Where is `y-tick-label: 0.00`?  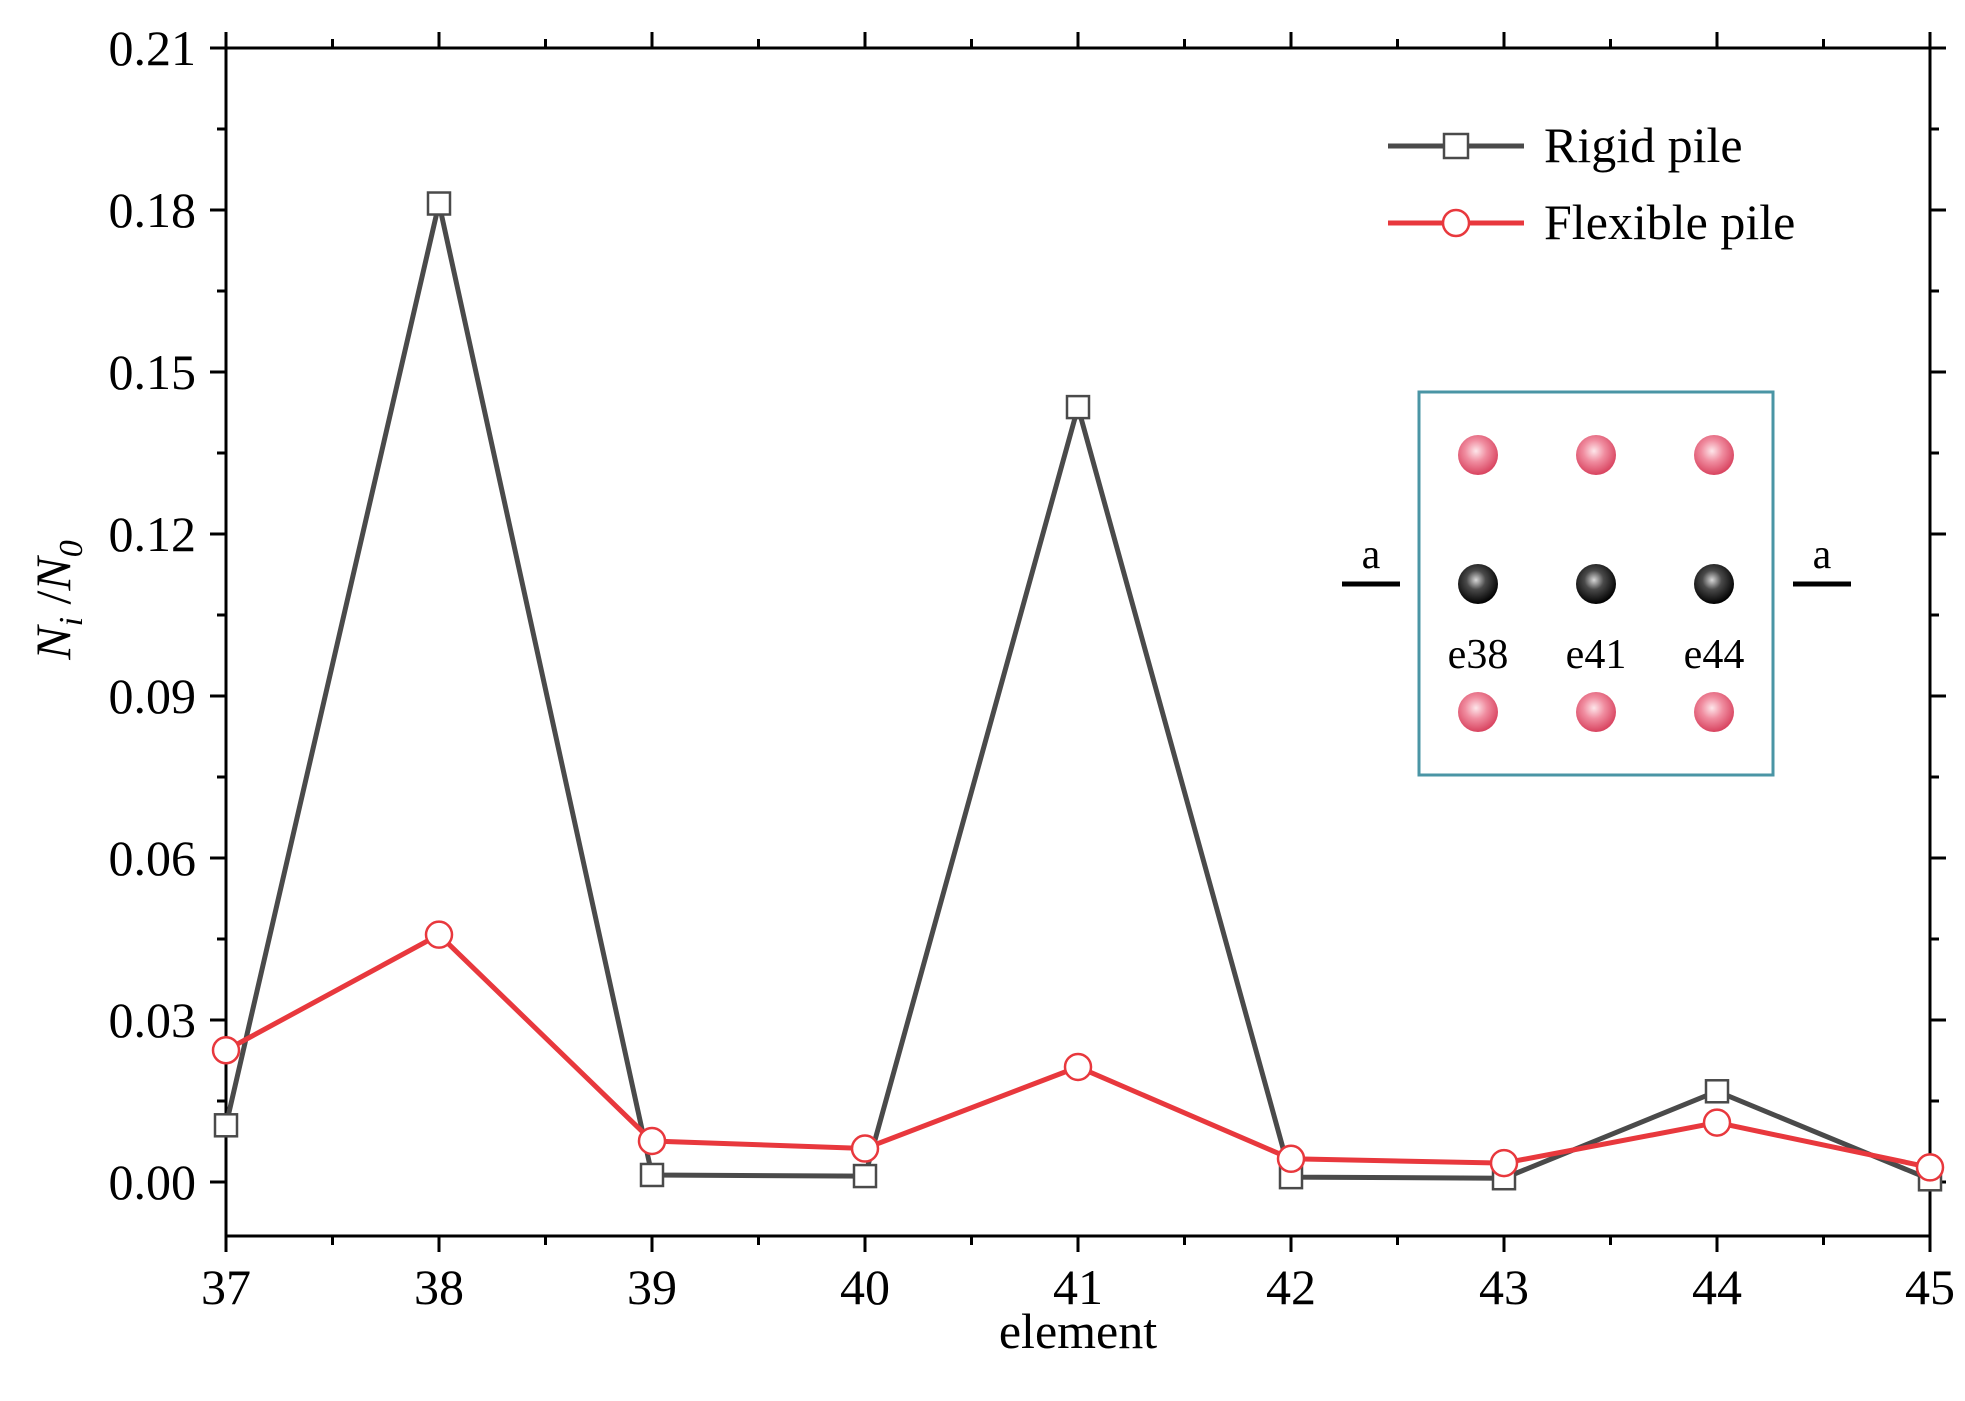 y-tick-label: 0.00 is located at coordinates (153, 1182).